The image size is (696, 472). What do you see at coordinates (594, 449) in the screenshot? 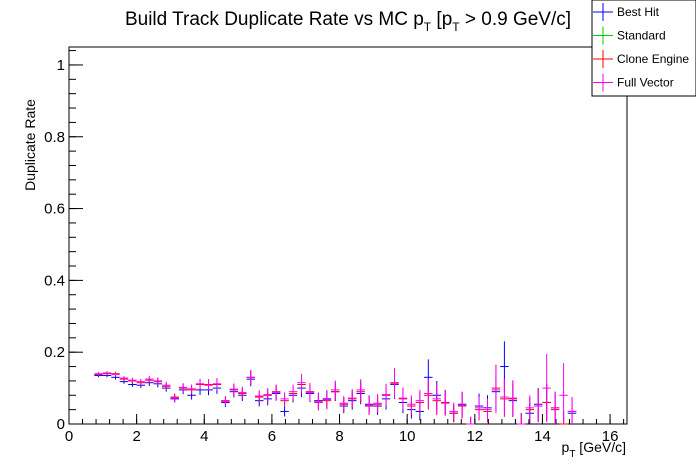
I see `x-axis-title: pT [GeV/c]` at bounding box center [594, 449].